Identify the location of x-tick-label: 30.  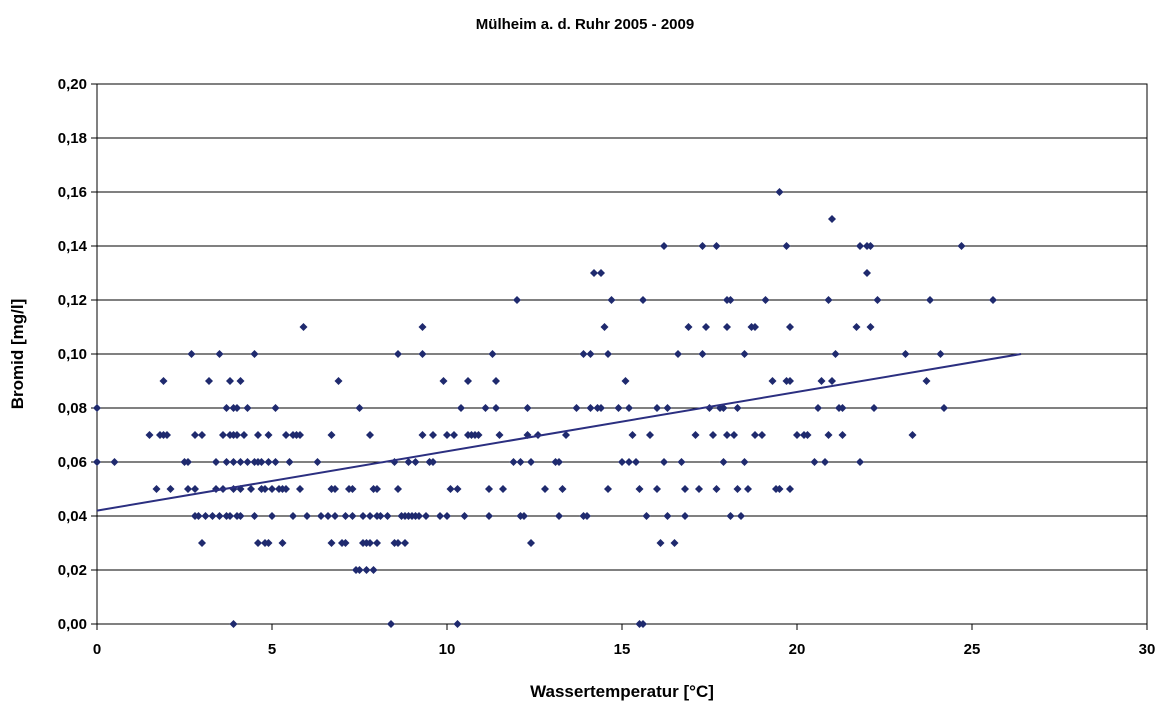
(1147, 649).